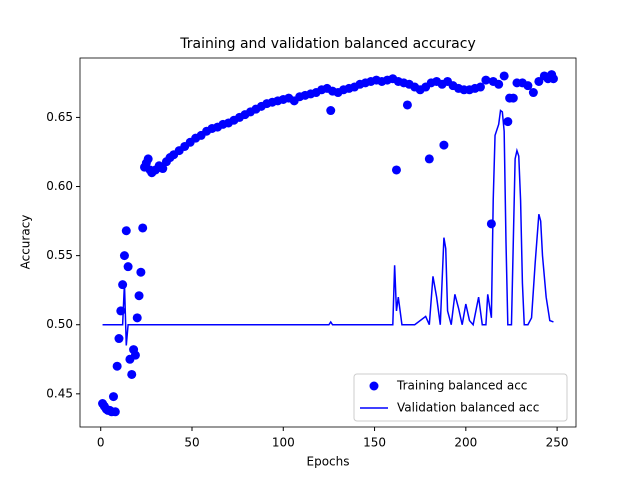  What do you see at coordinates (191, 443) in the screenshot?
I see `x-tick-label: 50` at bounding box center [191, 443].